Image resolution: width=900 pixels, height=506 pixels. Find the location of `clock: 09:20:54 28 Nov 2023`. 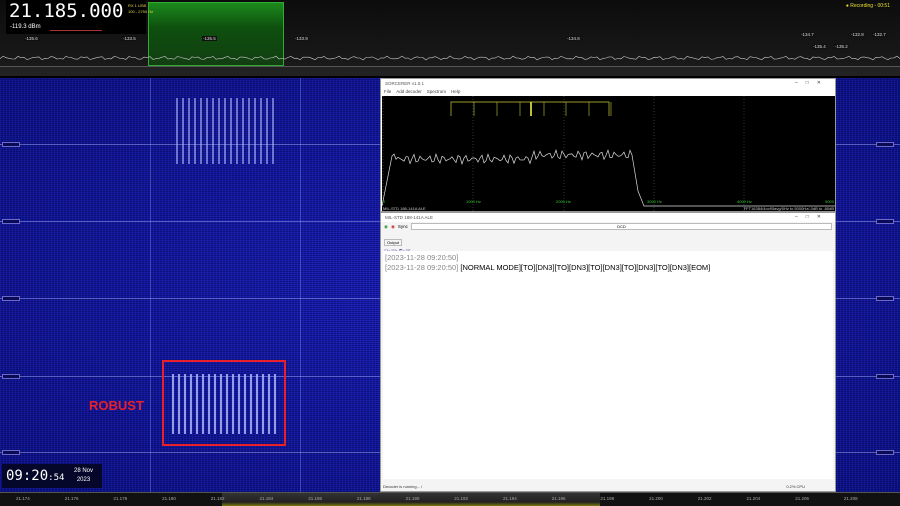

clock: 09:20:54 28 Nov 2023 is located at coordinates (52, 476).